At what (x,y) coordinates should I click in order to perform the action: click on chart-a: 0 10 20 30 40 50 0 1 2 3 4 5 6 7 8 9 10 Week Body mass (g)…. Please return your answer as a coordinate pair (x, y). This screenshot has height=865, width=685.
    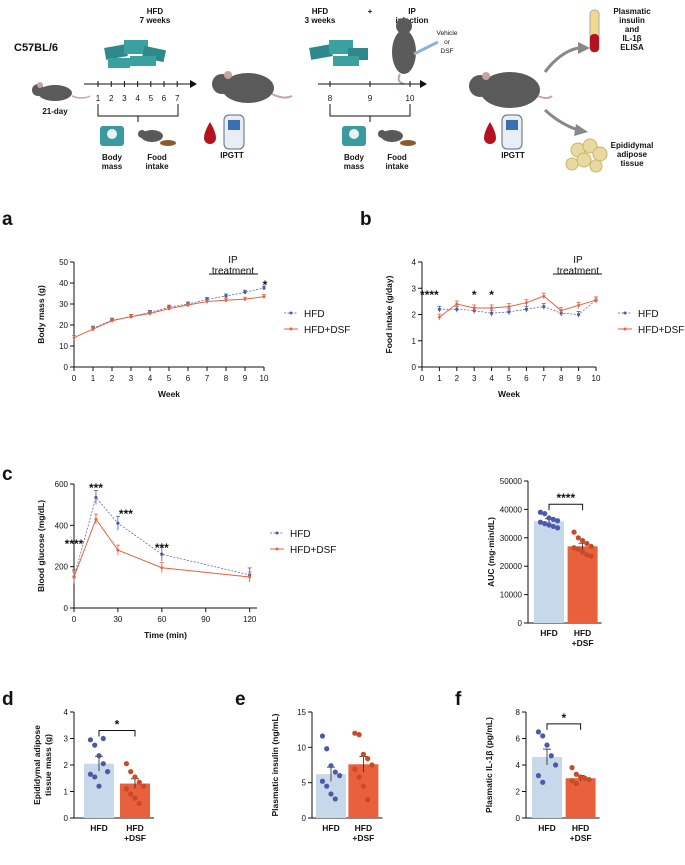
    Looking at the image, I should click on (193, 327).